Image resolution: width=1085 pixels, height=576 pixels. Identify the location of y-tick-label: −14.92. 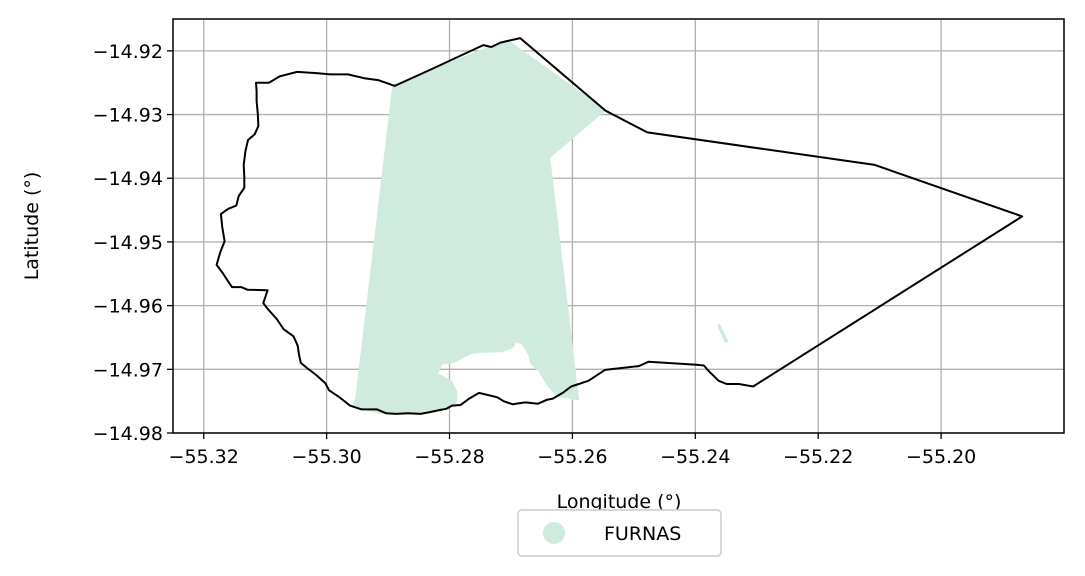
(128, 52).